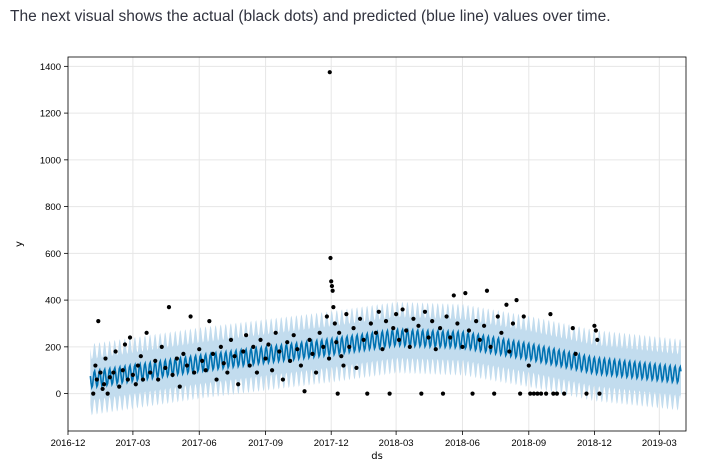  What do you see at coordinates (377, 456) in the screenshot?
I see `x-axis-label: ds` at bounding box center [377, 456].